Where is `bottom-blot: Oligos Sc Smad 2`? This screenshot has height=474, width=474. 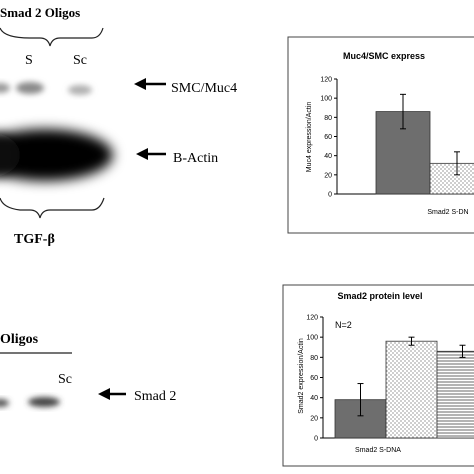
bottom-blot: Oligos Sc Smad 2 is located at coordinates (88, 369).